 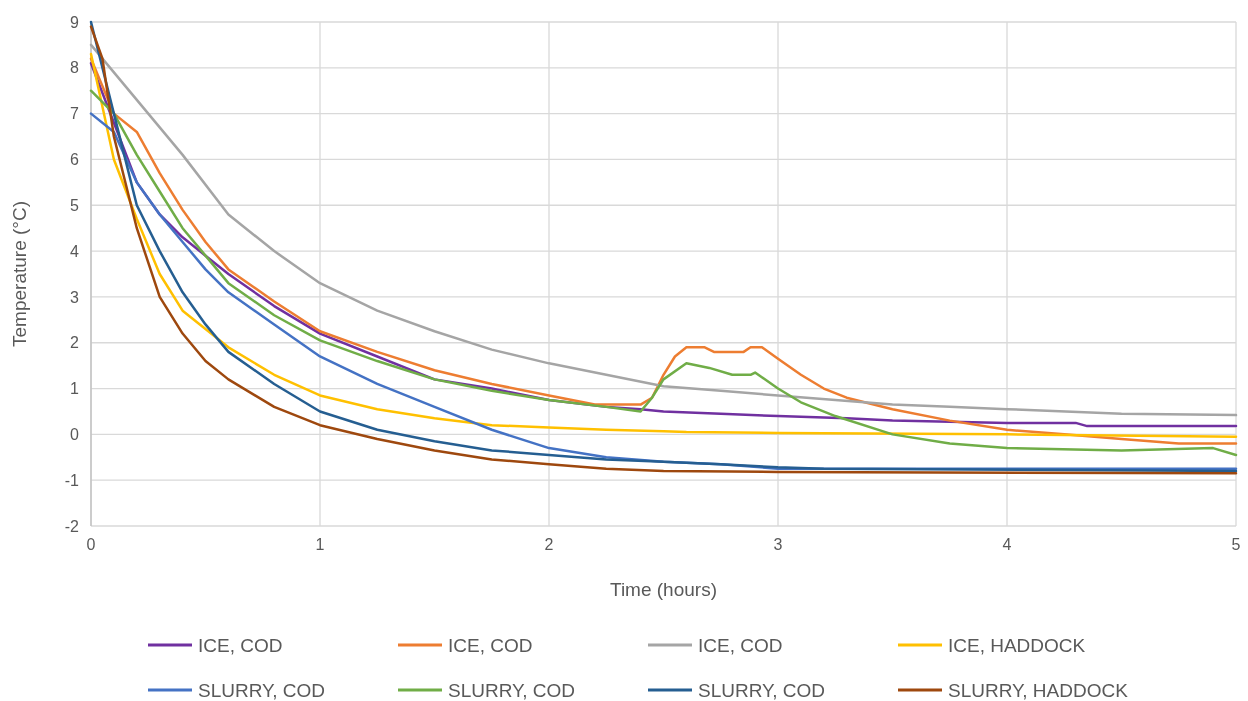 What do you see at coordinates (75, 205) in the screenshot?
I see `y-tick-label: 5` at bounding box center [75, 205].